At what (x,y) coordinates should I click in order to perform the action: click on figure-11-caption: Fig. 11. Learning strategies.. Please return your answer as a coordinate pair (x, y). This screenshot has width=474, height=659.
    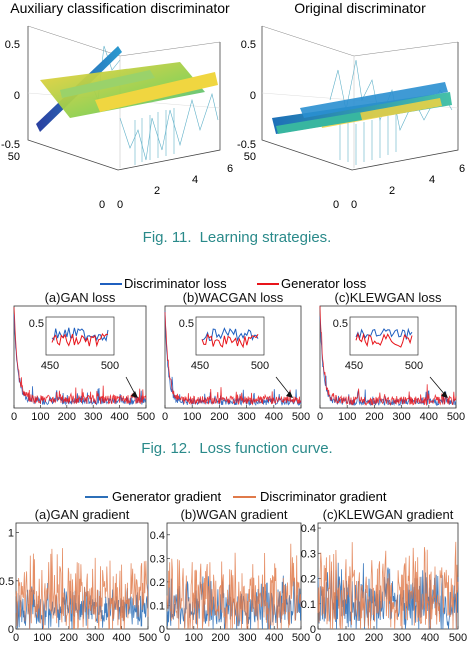
    Looking at the image, I should click on (237, 237).